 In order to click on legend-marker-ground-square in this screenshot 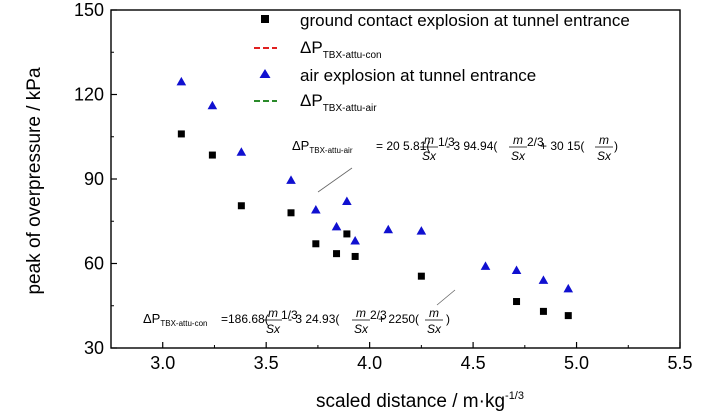, I will do `click(265, 19)`.